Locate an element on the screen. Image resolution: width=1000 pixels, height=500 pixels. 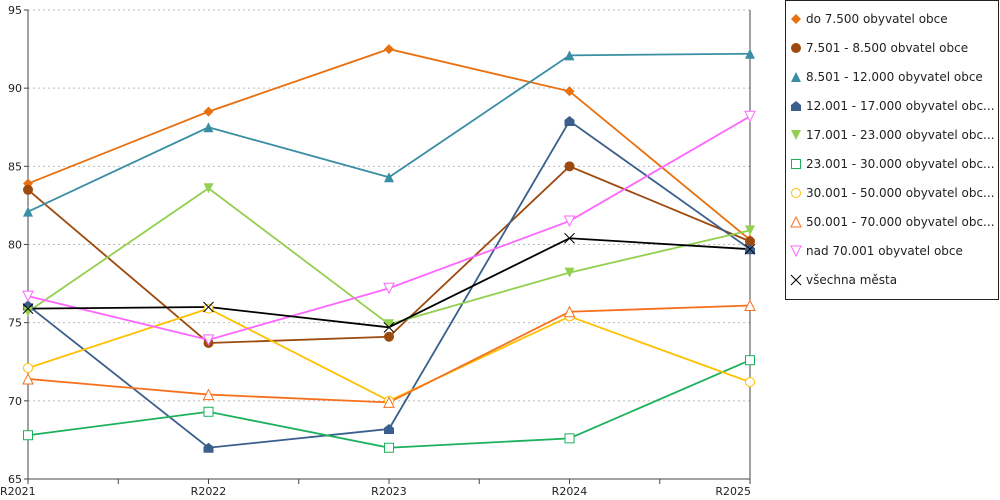
legend-label: nad 70.001 obyvatel obce is located at coordinates (884, 251).